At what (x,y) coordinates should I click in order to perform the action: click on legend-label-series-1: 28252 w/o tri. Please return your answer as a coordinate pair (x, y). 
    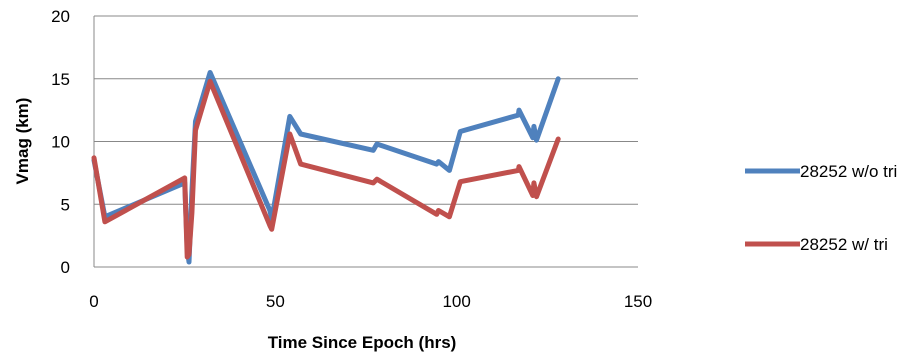
    Looking at the image, I should click on (848, 171).